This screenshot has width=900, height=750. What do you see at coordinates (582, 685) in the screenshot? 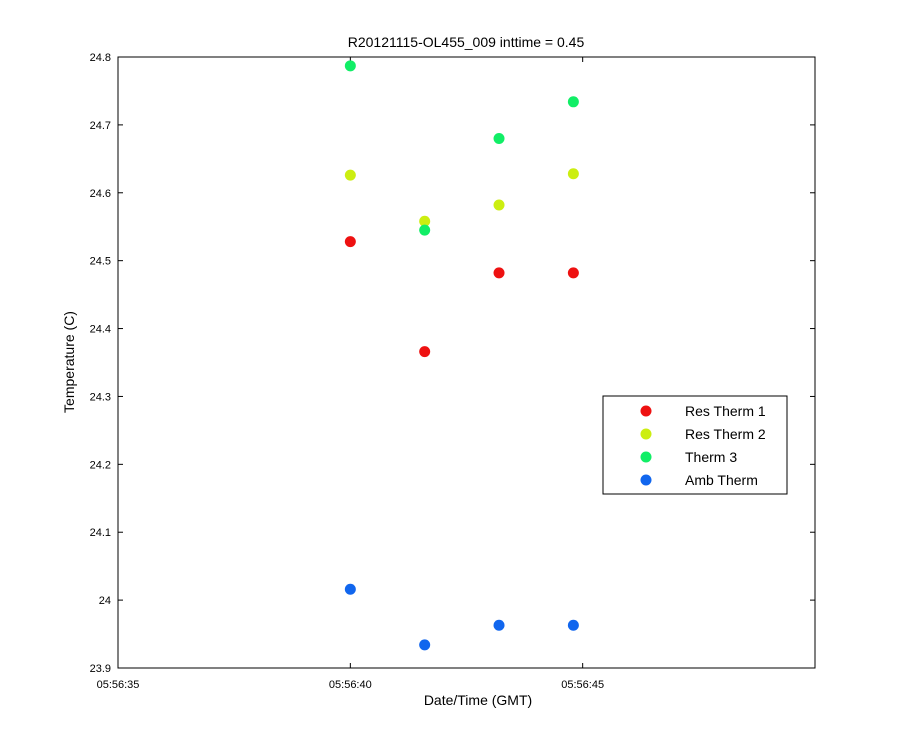
I see `x-tick-label: 05:56:45` at bounding box center [582, 685].